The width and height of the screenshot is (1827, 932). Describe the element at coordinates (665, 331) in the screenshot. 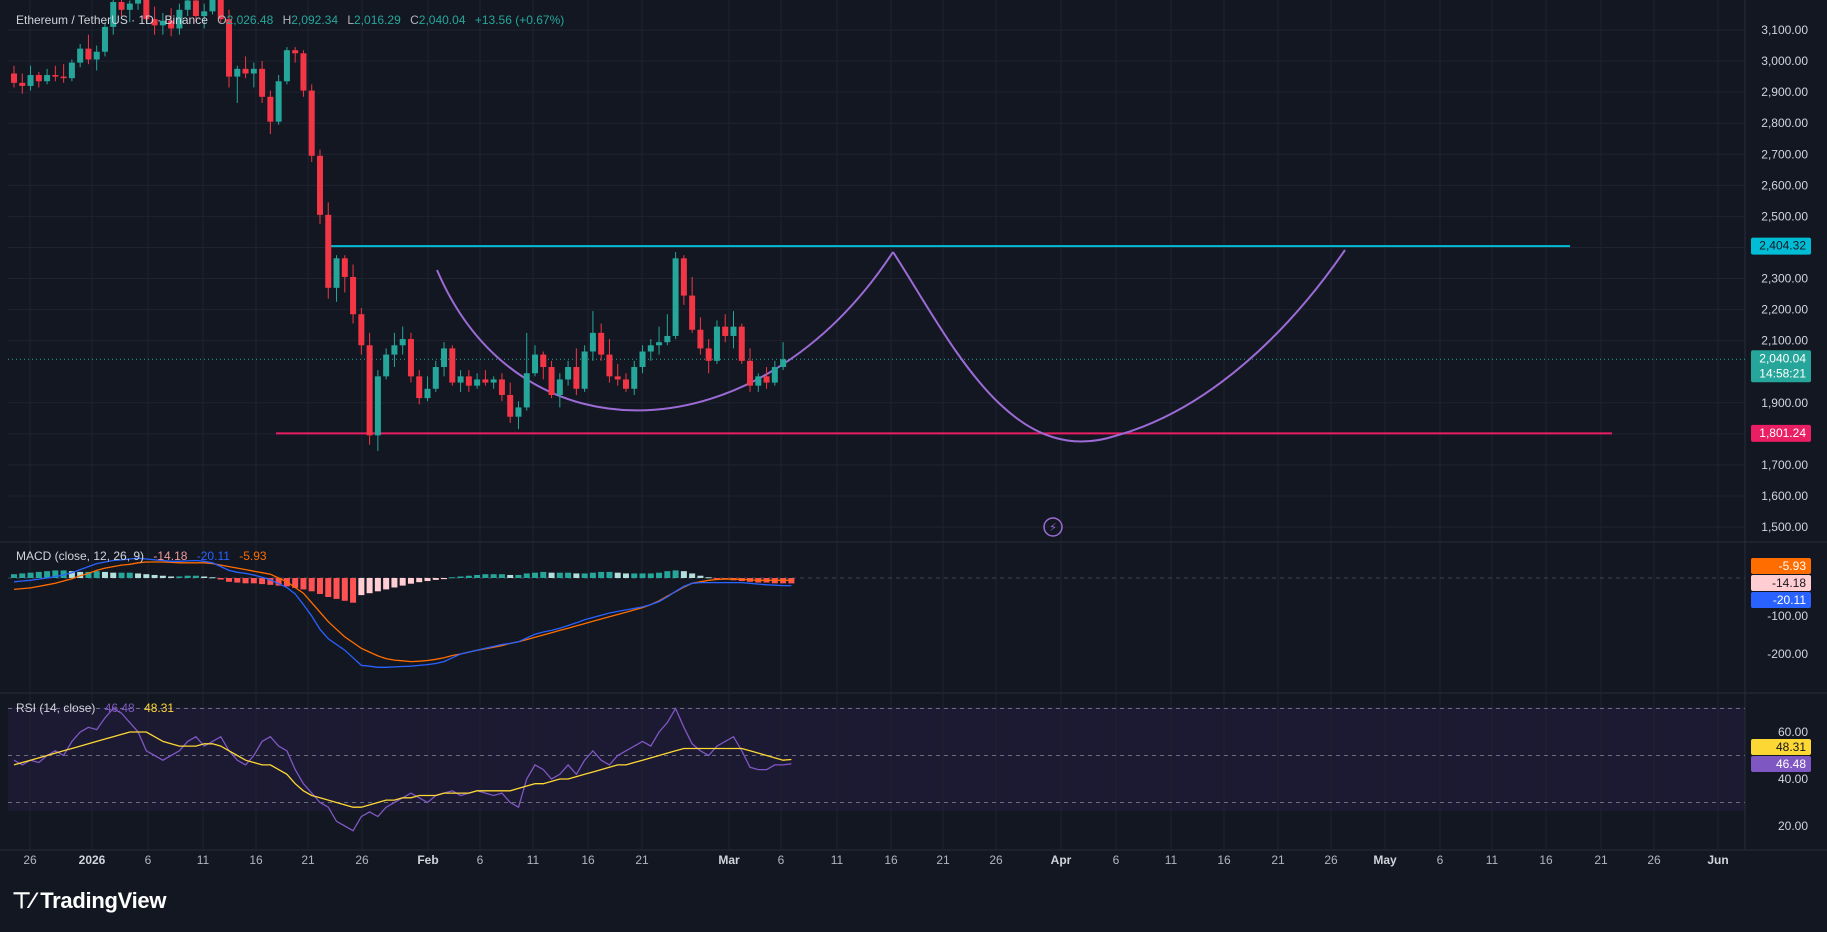

I see `cup-curve-left` at that location.